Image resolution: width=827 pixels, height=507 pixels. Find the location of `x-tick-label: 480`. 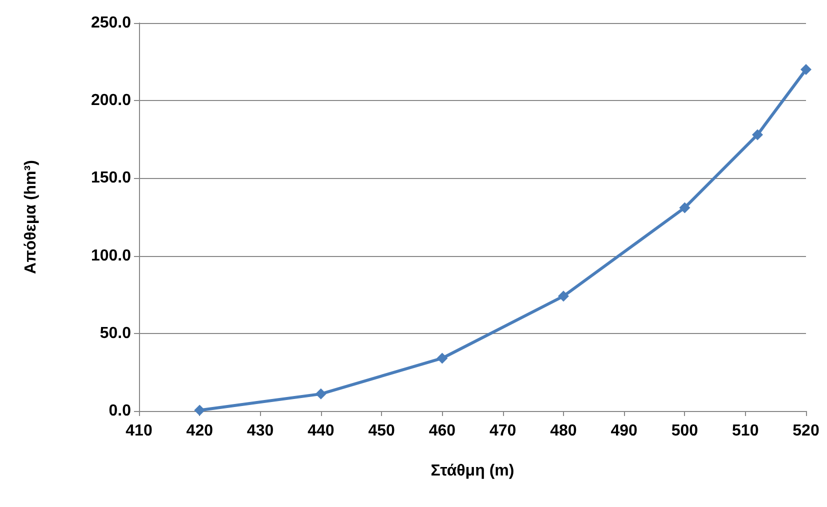

x-tick-label: 480 is located at coordinates (563, 431).